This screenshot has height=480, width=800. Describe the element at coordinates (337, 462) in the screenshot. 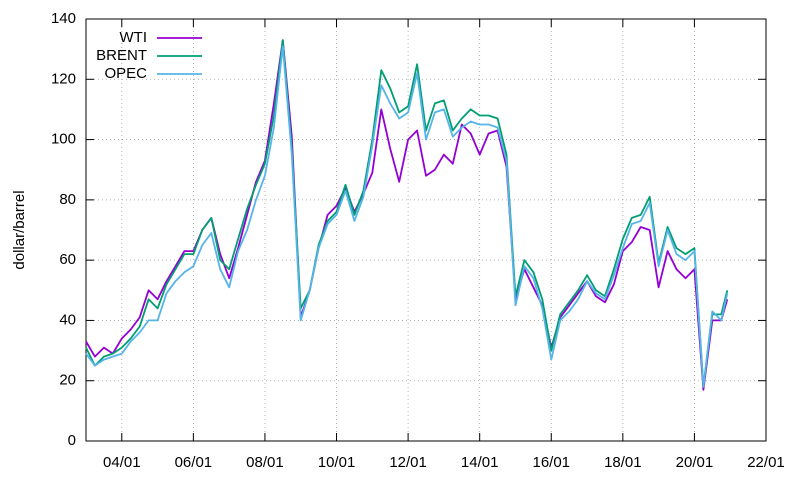

I see `x-tick-label: 10/01` at that location.